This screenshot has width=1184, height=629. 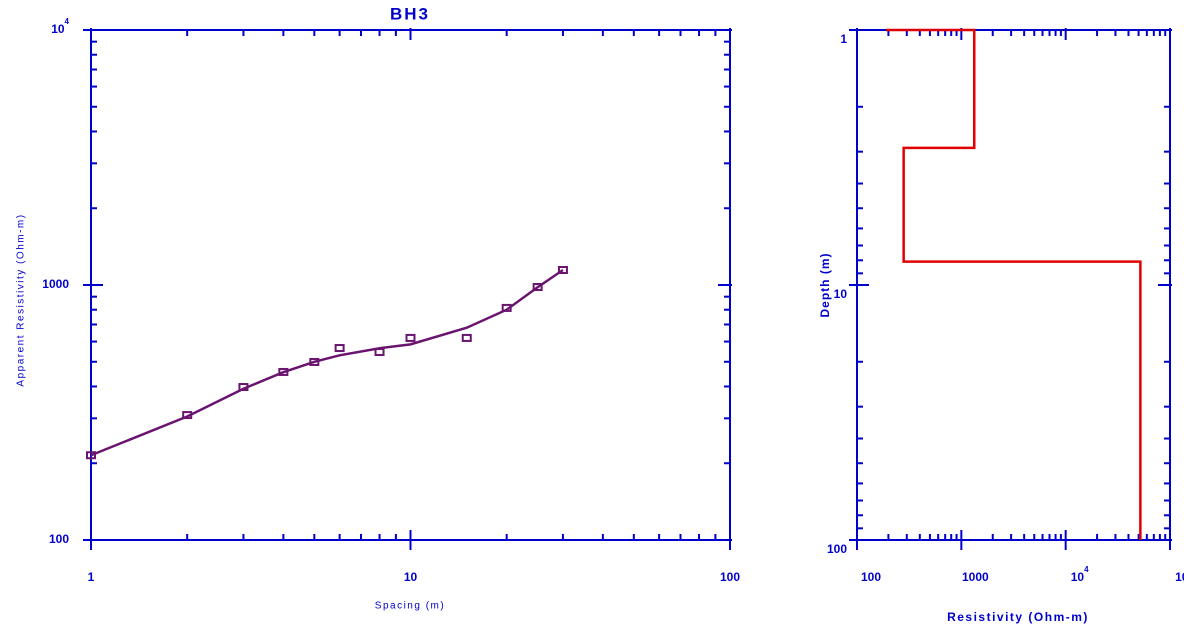 I want to click on tick-label: 105, so click(x=1179, y=574).